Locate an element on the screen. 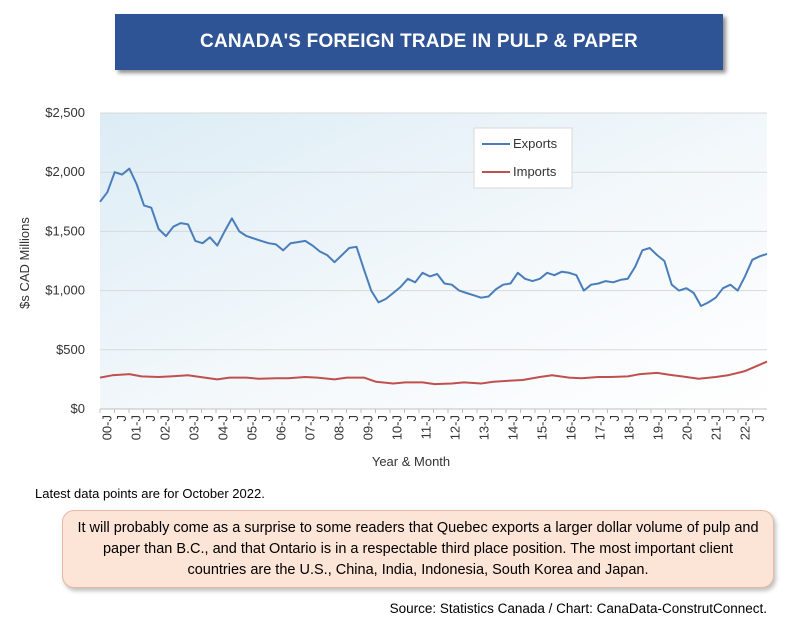  y-axis-title: $s CAD Millions is located at coordinates (24, 263).